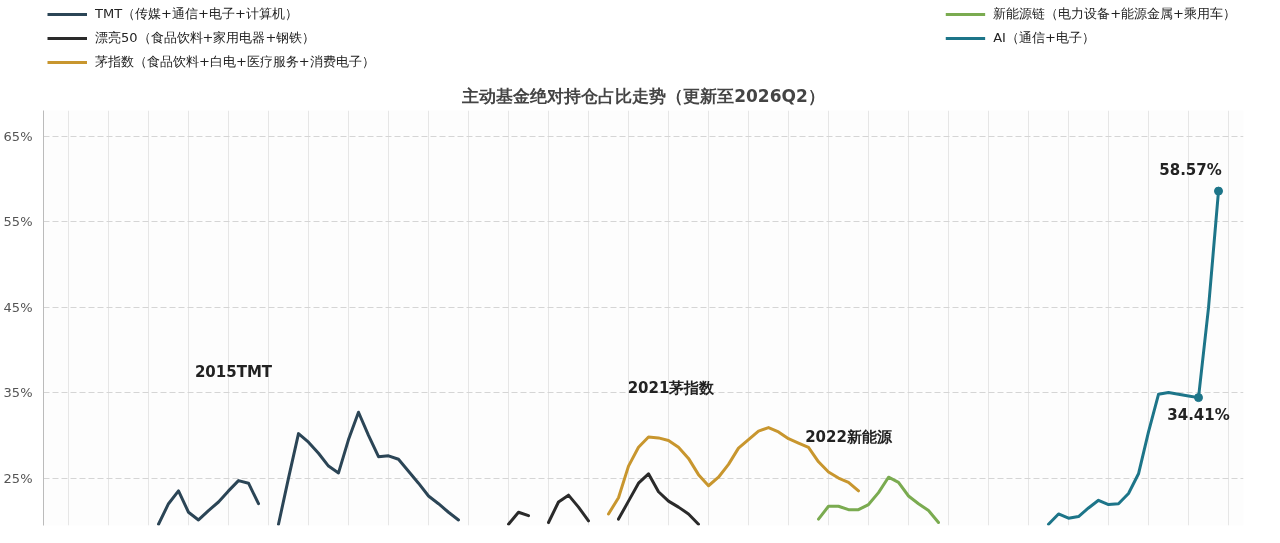 The height and width of the screenshot is (543, 1280). I want to click on annotation: 2021茅指数, so click(671, 387).